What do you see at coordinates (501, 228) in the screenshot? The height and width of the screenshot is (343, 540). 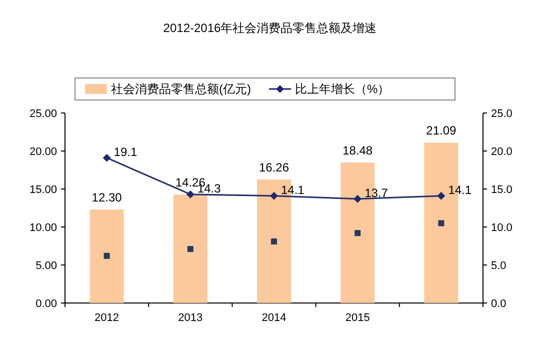 I see `y2-tick-label: 10.0` at bounding box center [501, 228].